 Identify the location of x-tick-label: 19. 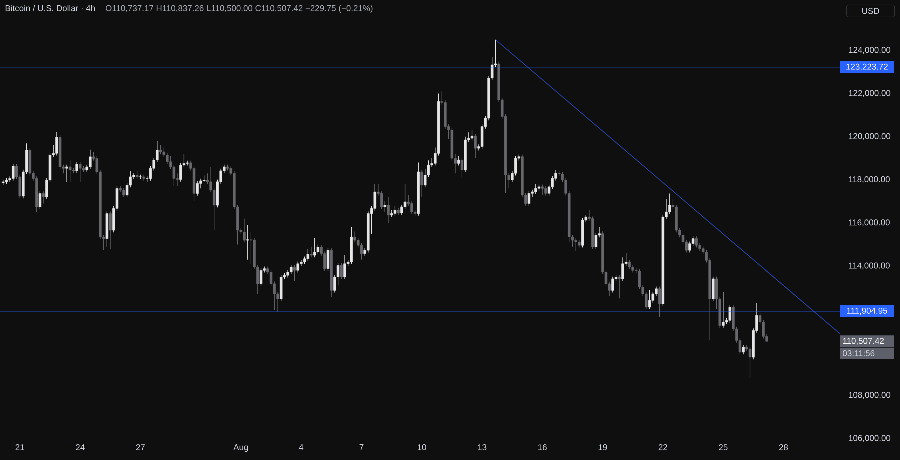
(603, 447).